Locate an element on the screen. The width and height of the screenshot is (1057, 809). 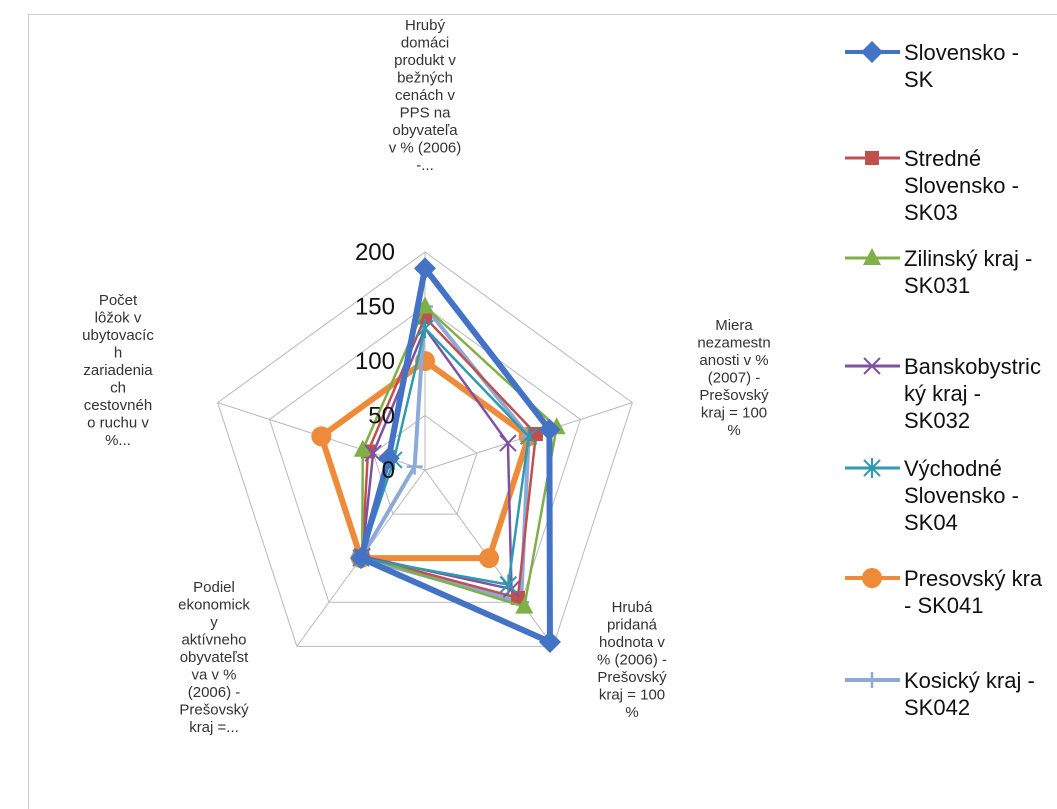
axis-label-line: aktívneho is located at coordinates (213, 640).